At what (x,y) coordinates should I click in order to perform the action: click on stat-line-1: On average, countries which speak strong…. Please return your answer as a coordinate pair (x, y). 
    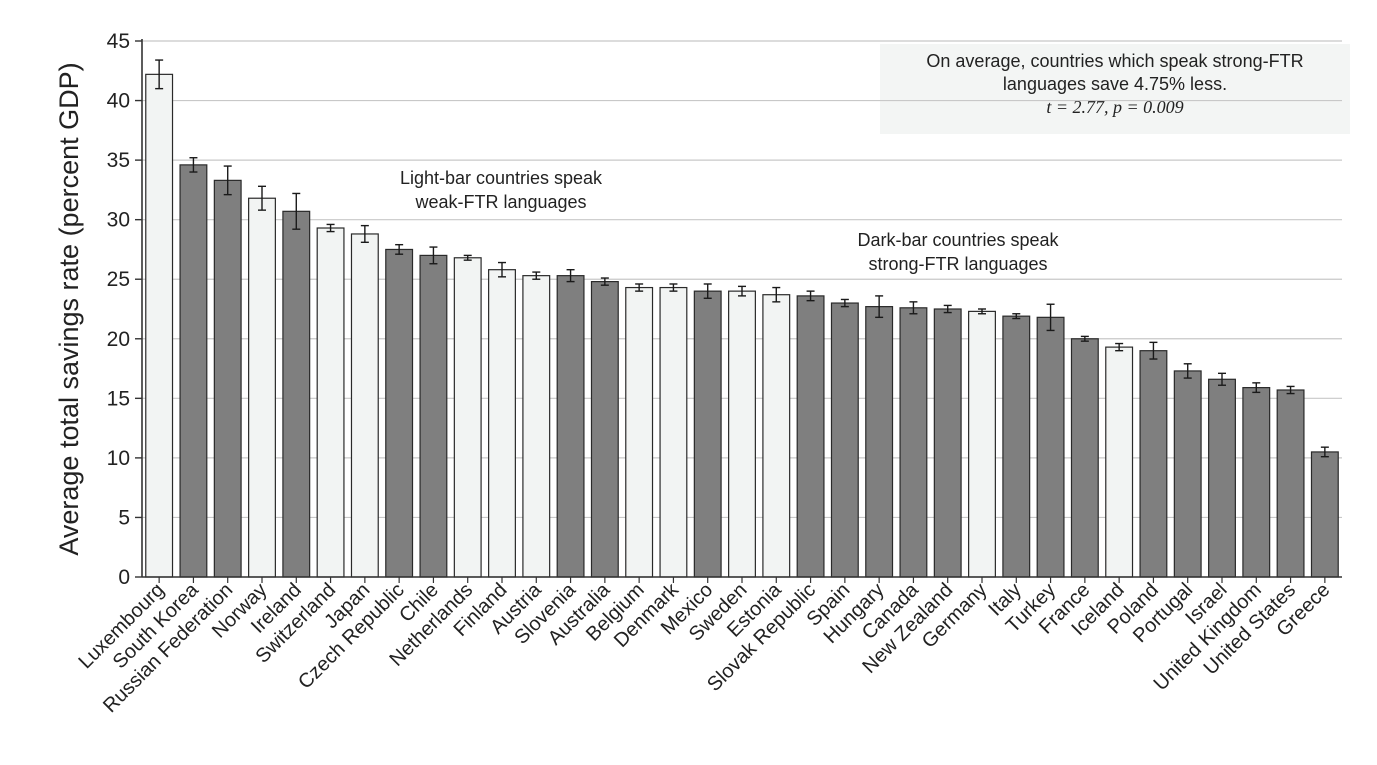
    Looking at the image, I should click on (1115, 61).